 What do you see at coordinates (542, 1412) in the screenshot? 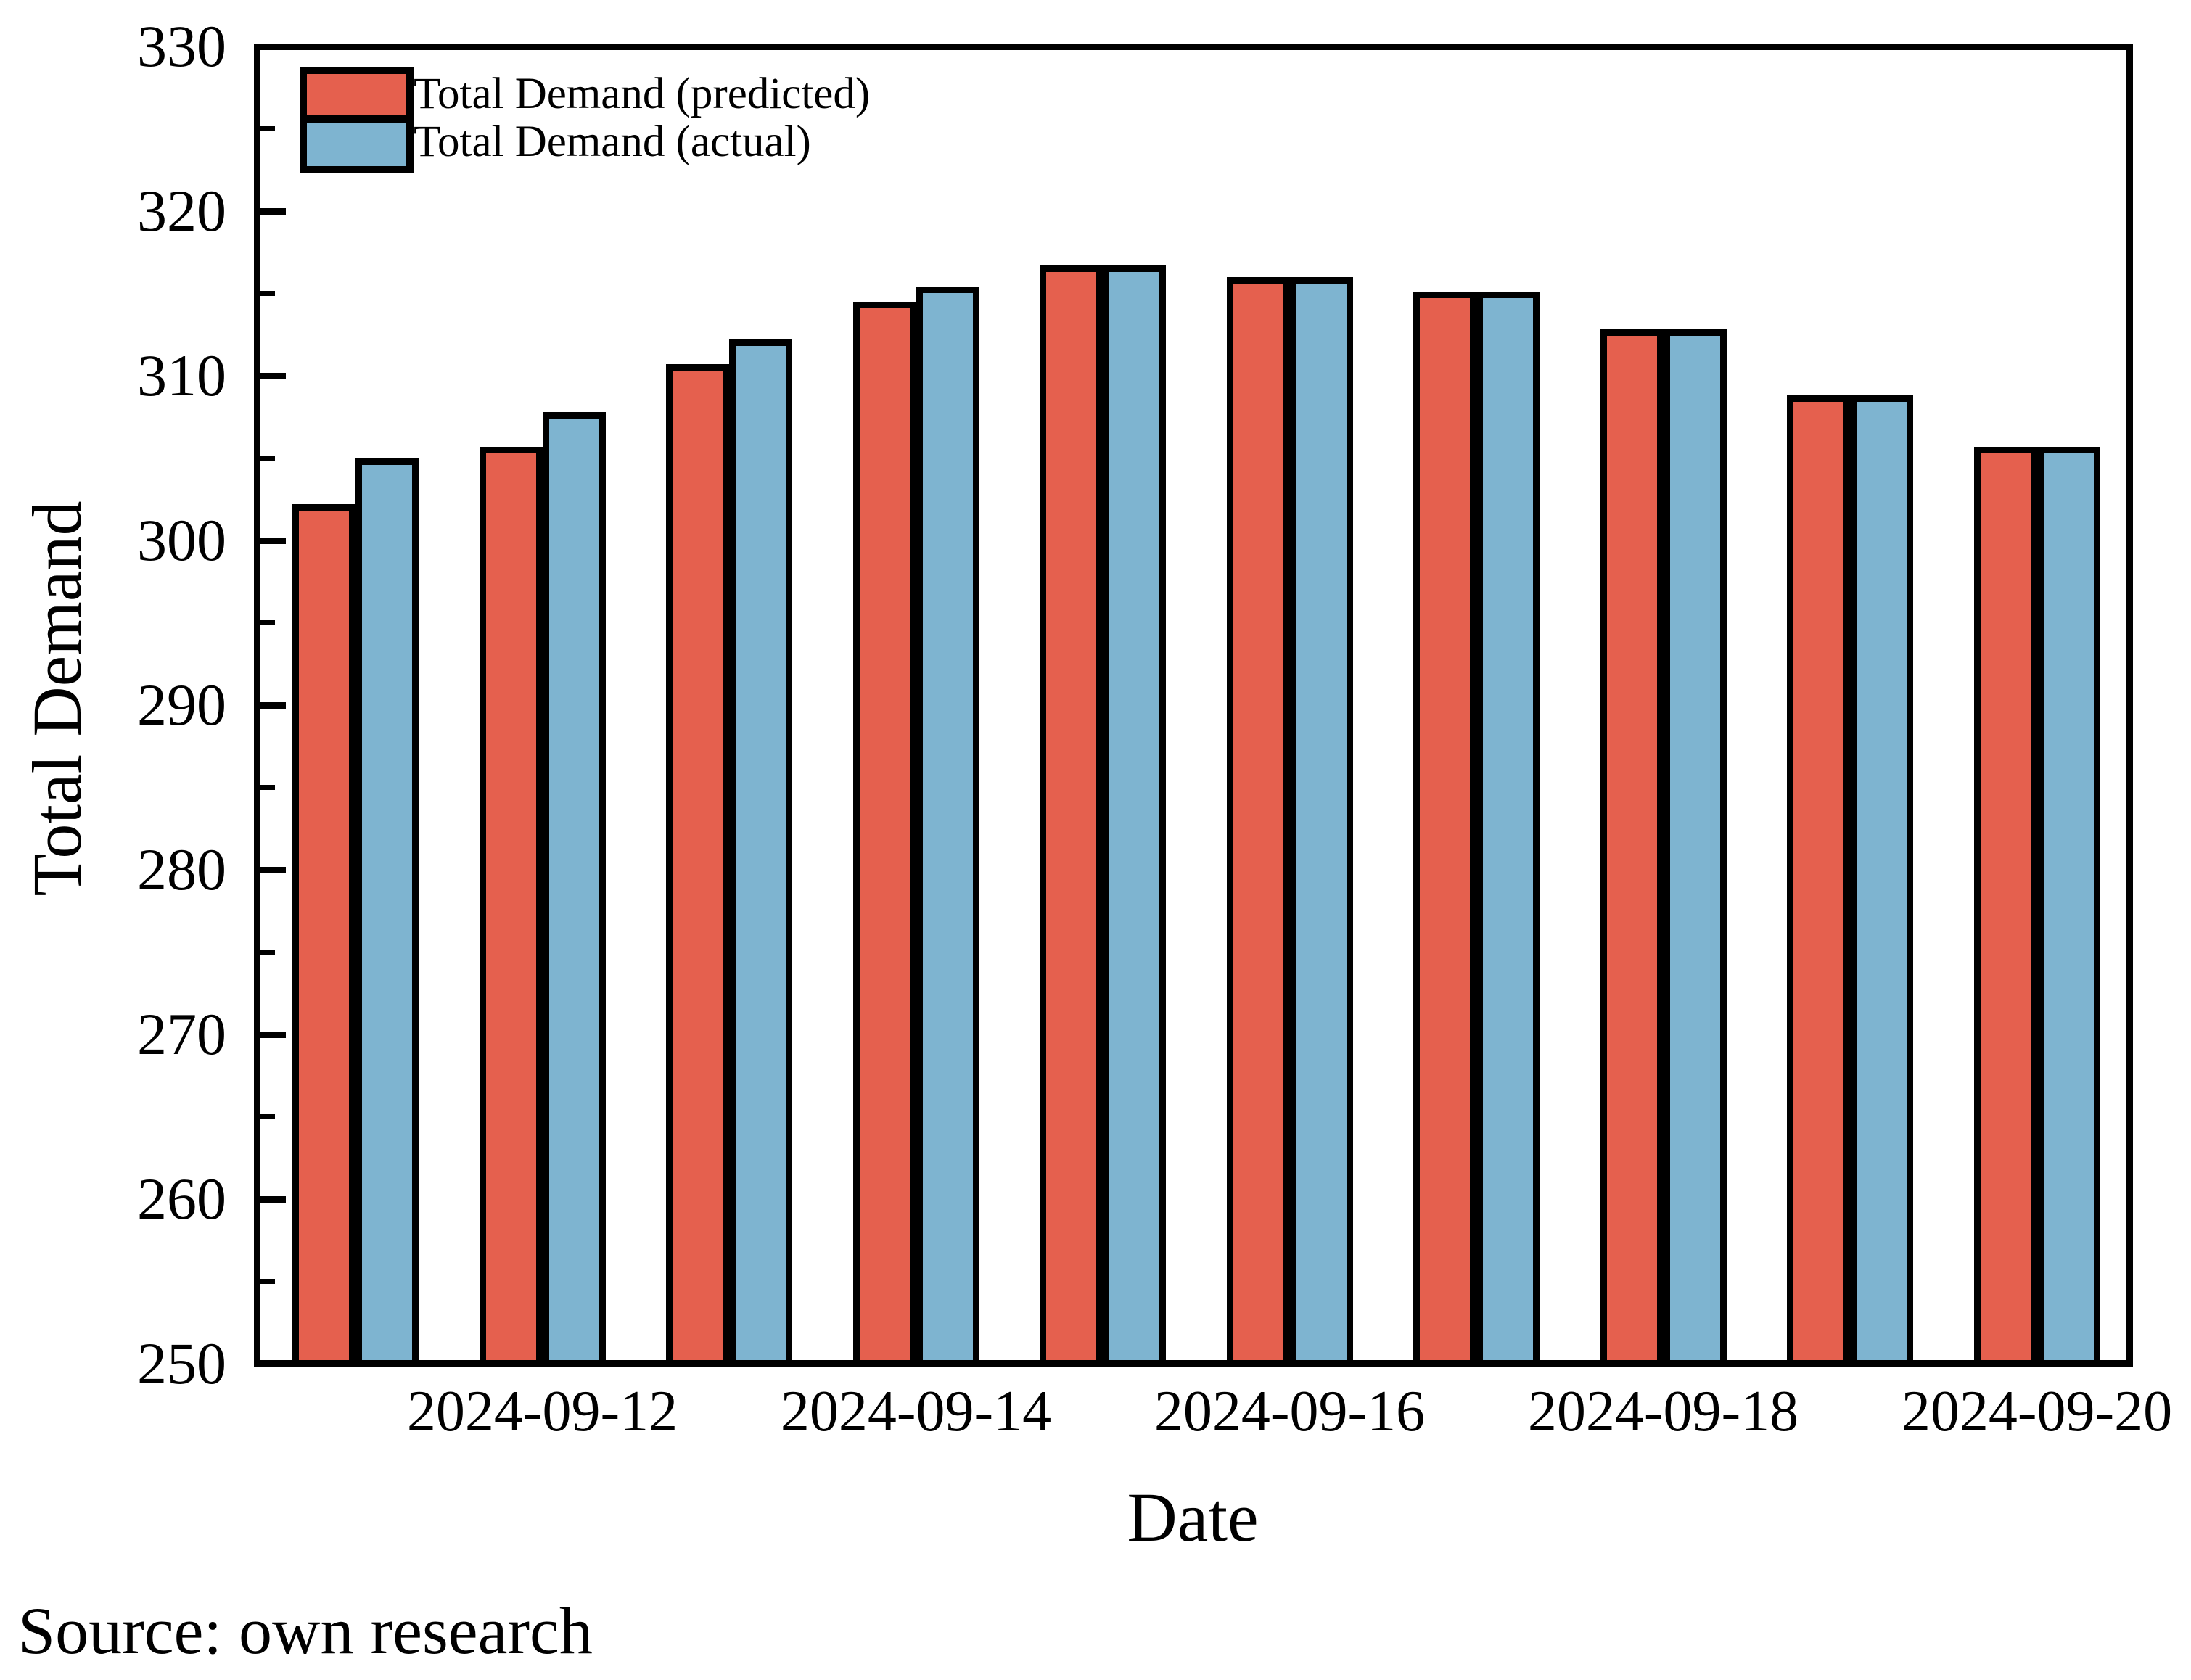
I see `x-tick-label: 2024-09-12` at bounding box center [542, 1412].